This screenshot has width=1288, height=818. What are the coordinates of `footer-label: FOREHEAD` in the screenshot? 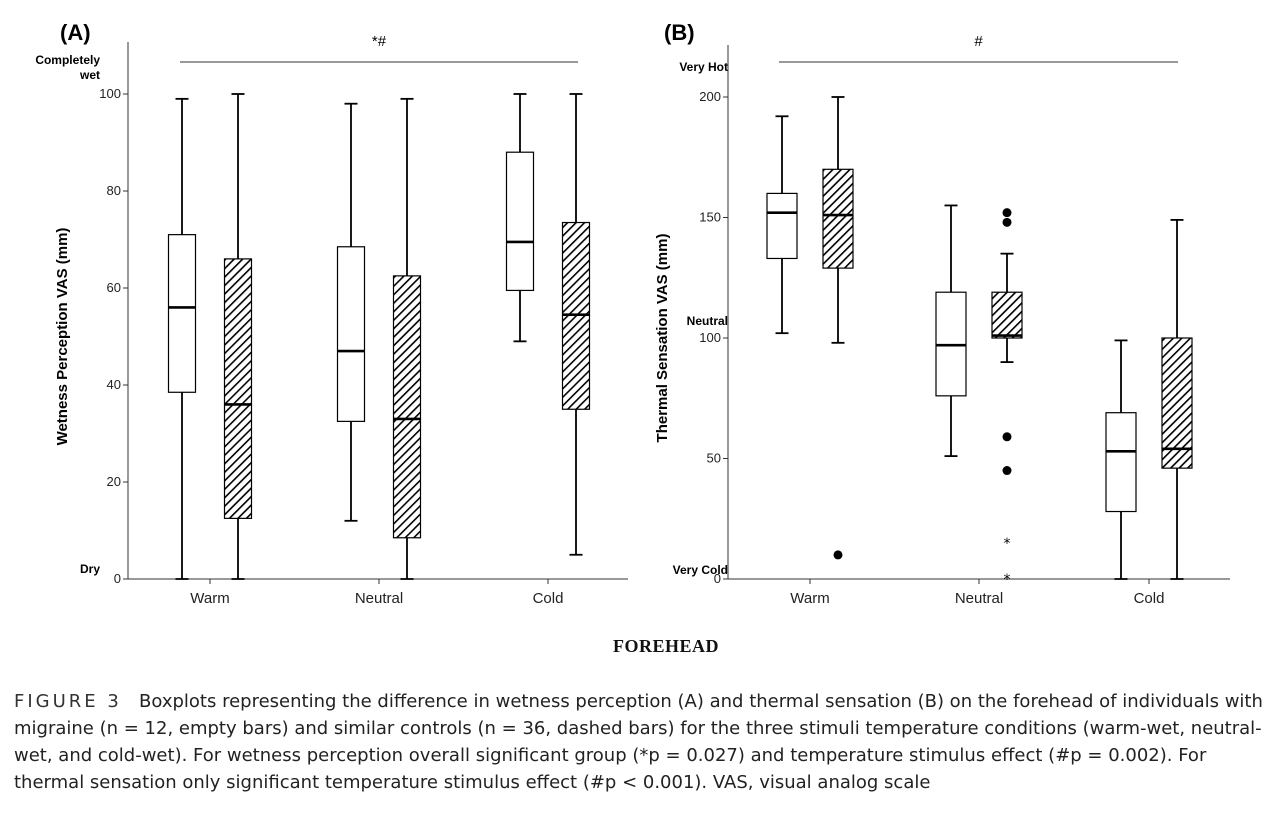 It's located at (666, 646).